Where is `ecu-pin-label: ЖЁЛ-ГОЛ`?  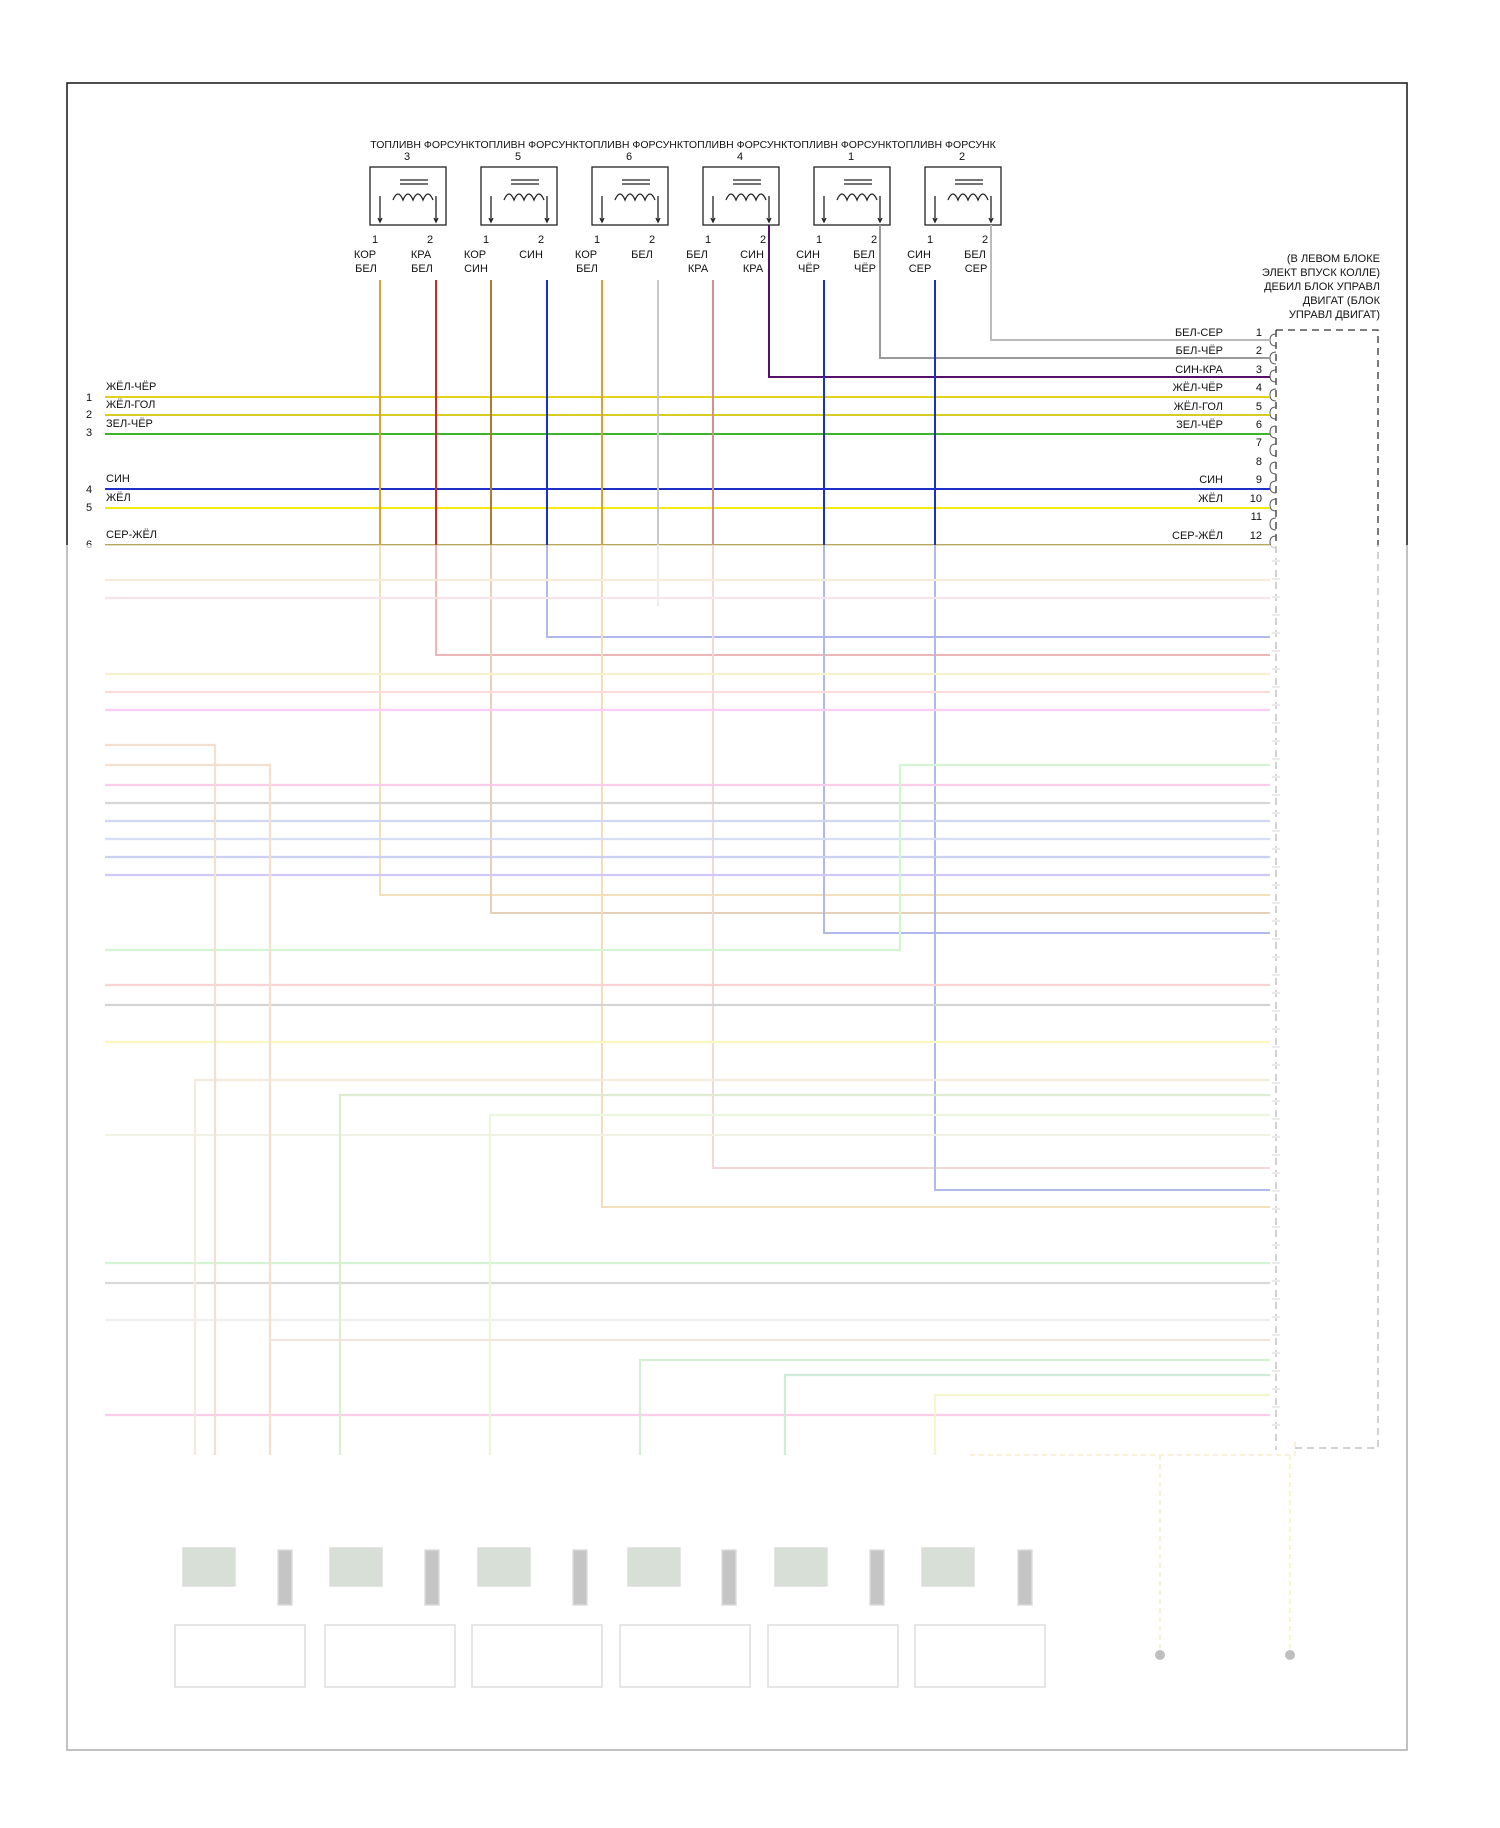
ecu-pin-label: ЖЁЛ-ГОЛ is located at coordinates (1198, 407).